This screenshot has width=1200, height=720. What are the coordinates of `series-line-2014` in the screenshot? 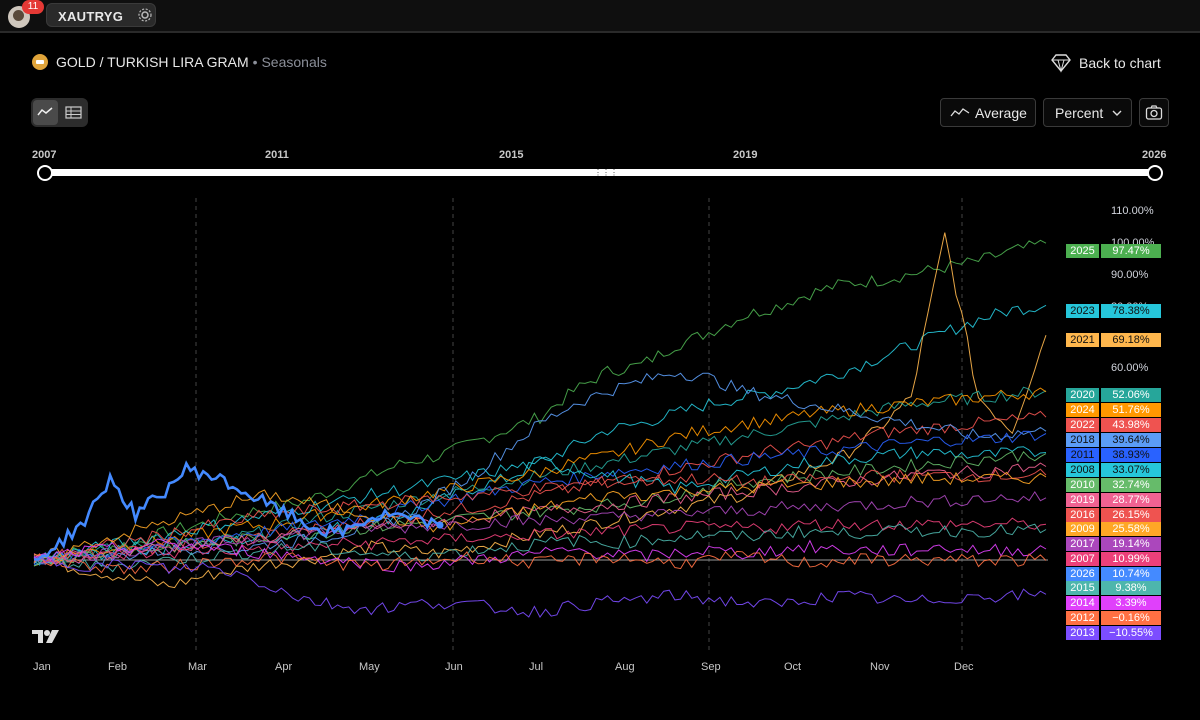 It's located at (540, 555).